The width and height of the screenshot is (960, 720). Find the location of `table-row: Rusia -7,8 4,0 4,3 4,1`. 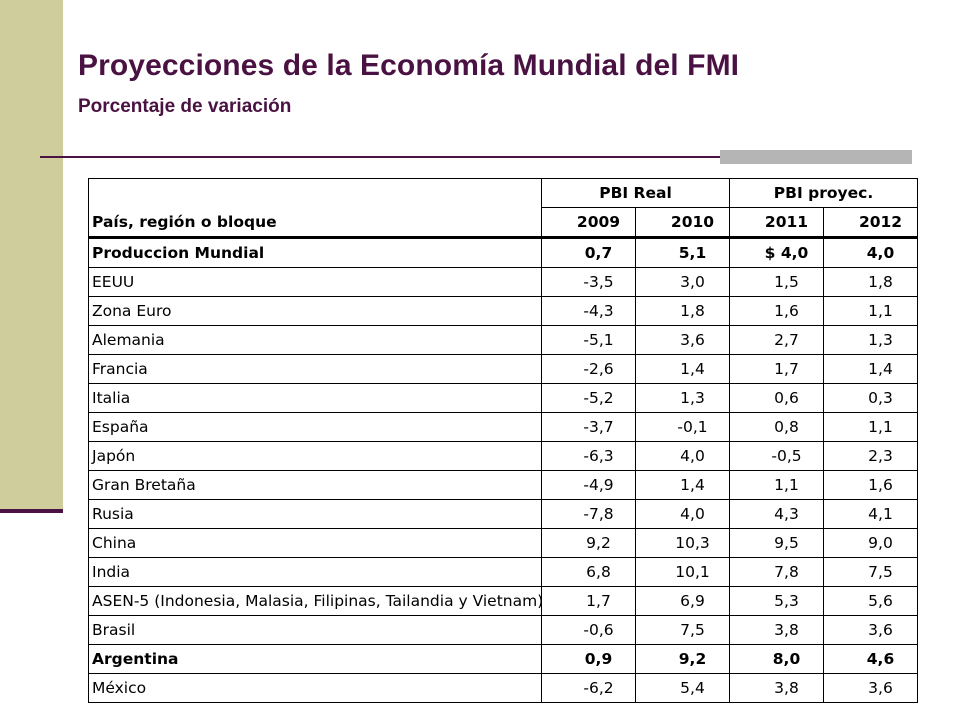

table-row: Rusia -7,8 4,0 4,3 4,1 is located at coordinates (503, 514).